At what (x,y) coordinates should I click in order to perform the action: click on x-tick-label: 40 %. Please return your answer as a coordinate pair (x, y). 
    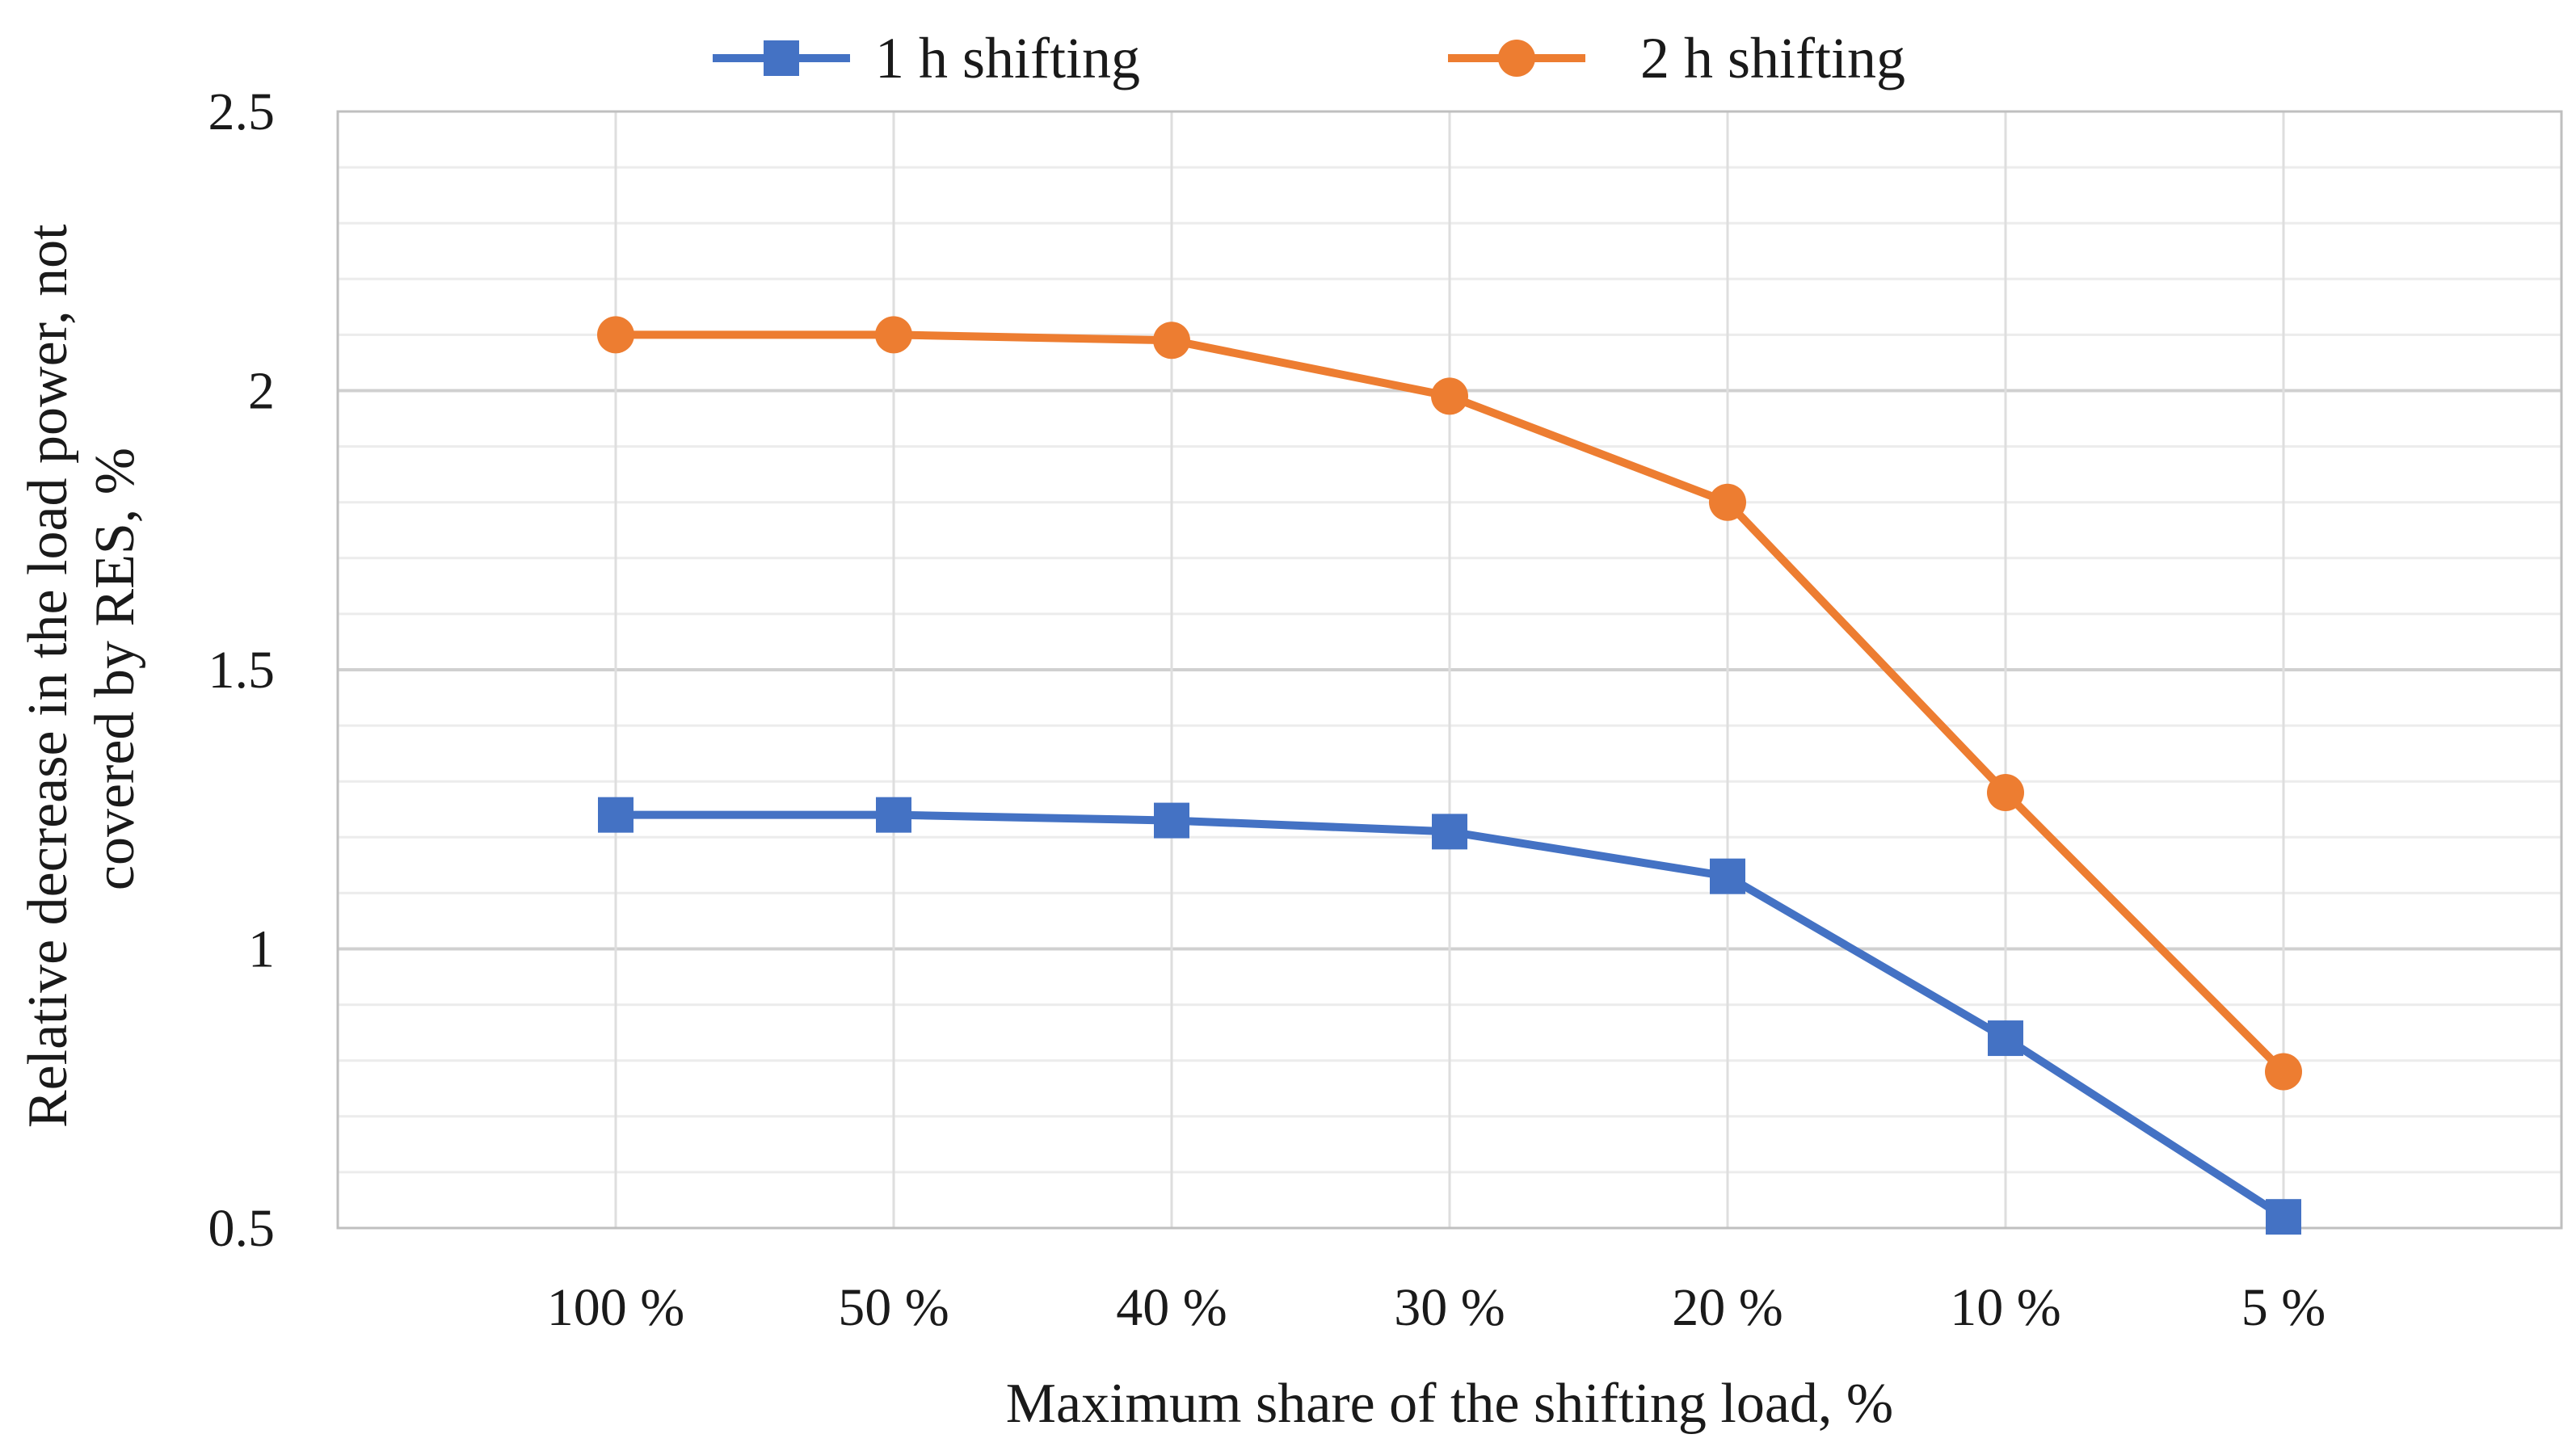
    Looking at the image, I should click on (1171, 1307).